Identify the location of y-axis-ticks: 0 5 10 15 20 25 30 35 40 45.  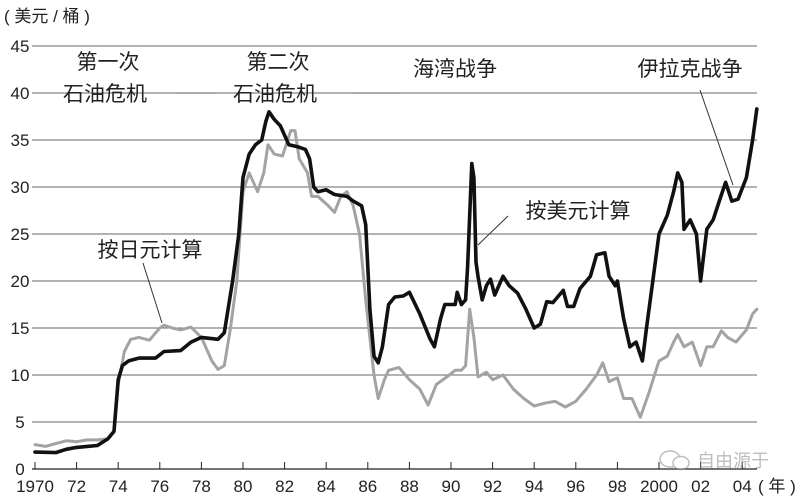
(20, 258).